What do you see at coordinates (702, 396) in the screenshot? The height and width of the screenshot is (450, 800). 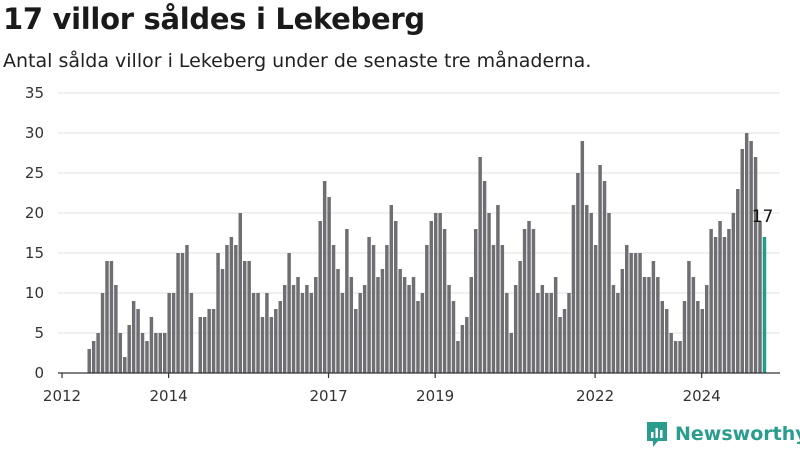 I see `x-tick-label: 2024` at bounding box center [702, 396].